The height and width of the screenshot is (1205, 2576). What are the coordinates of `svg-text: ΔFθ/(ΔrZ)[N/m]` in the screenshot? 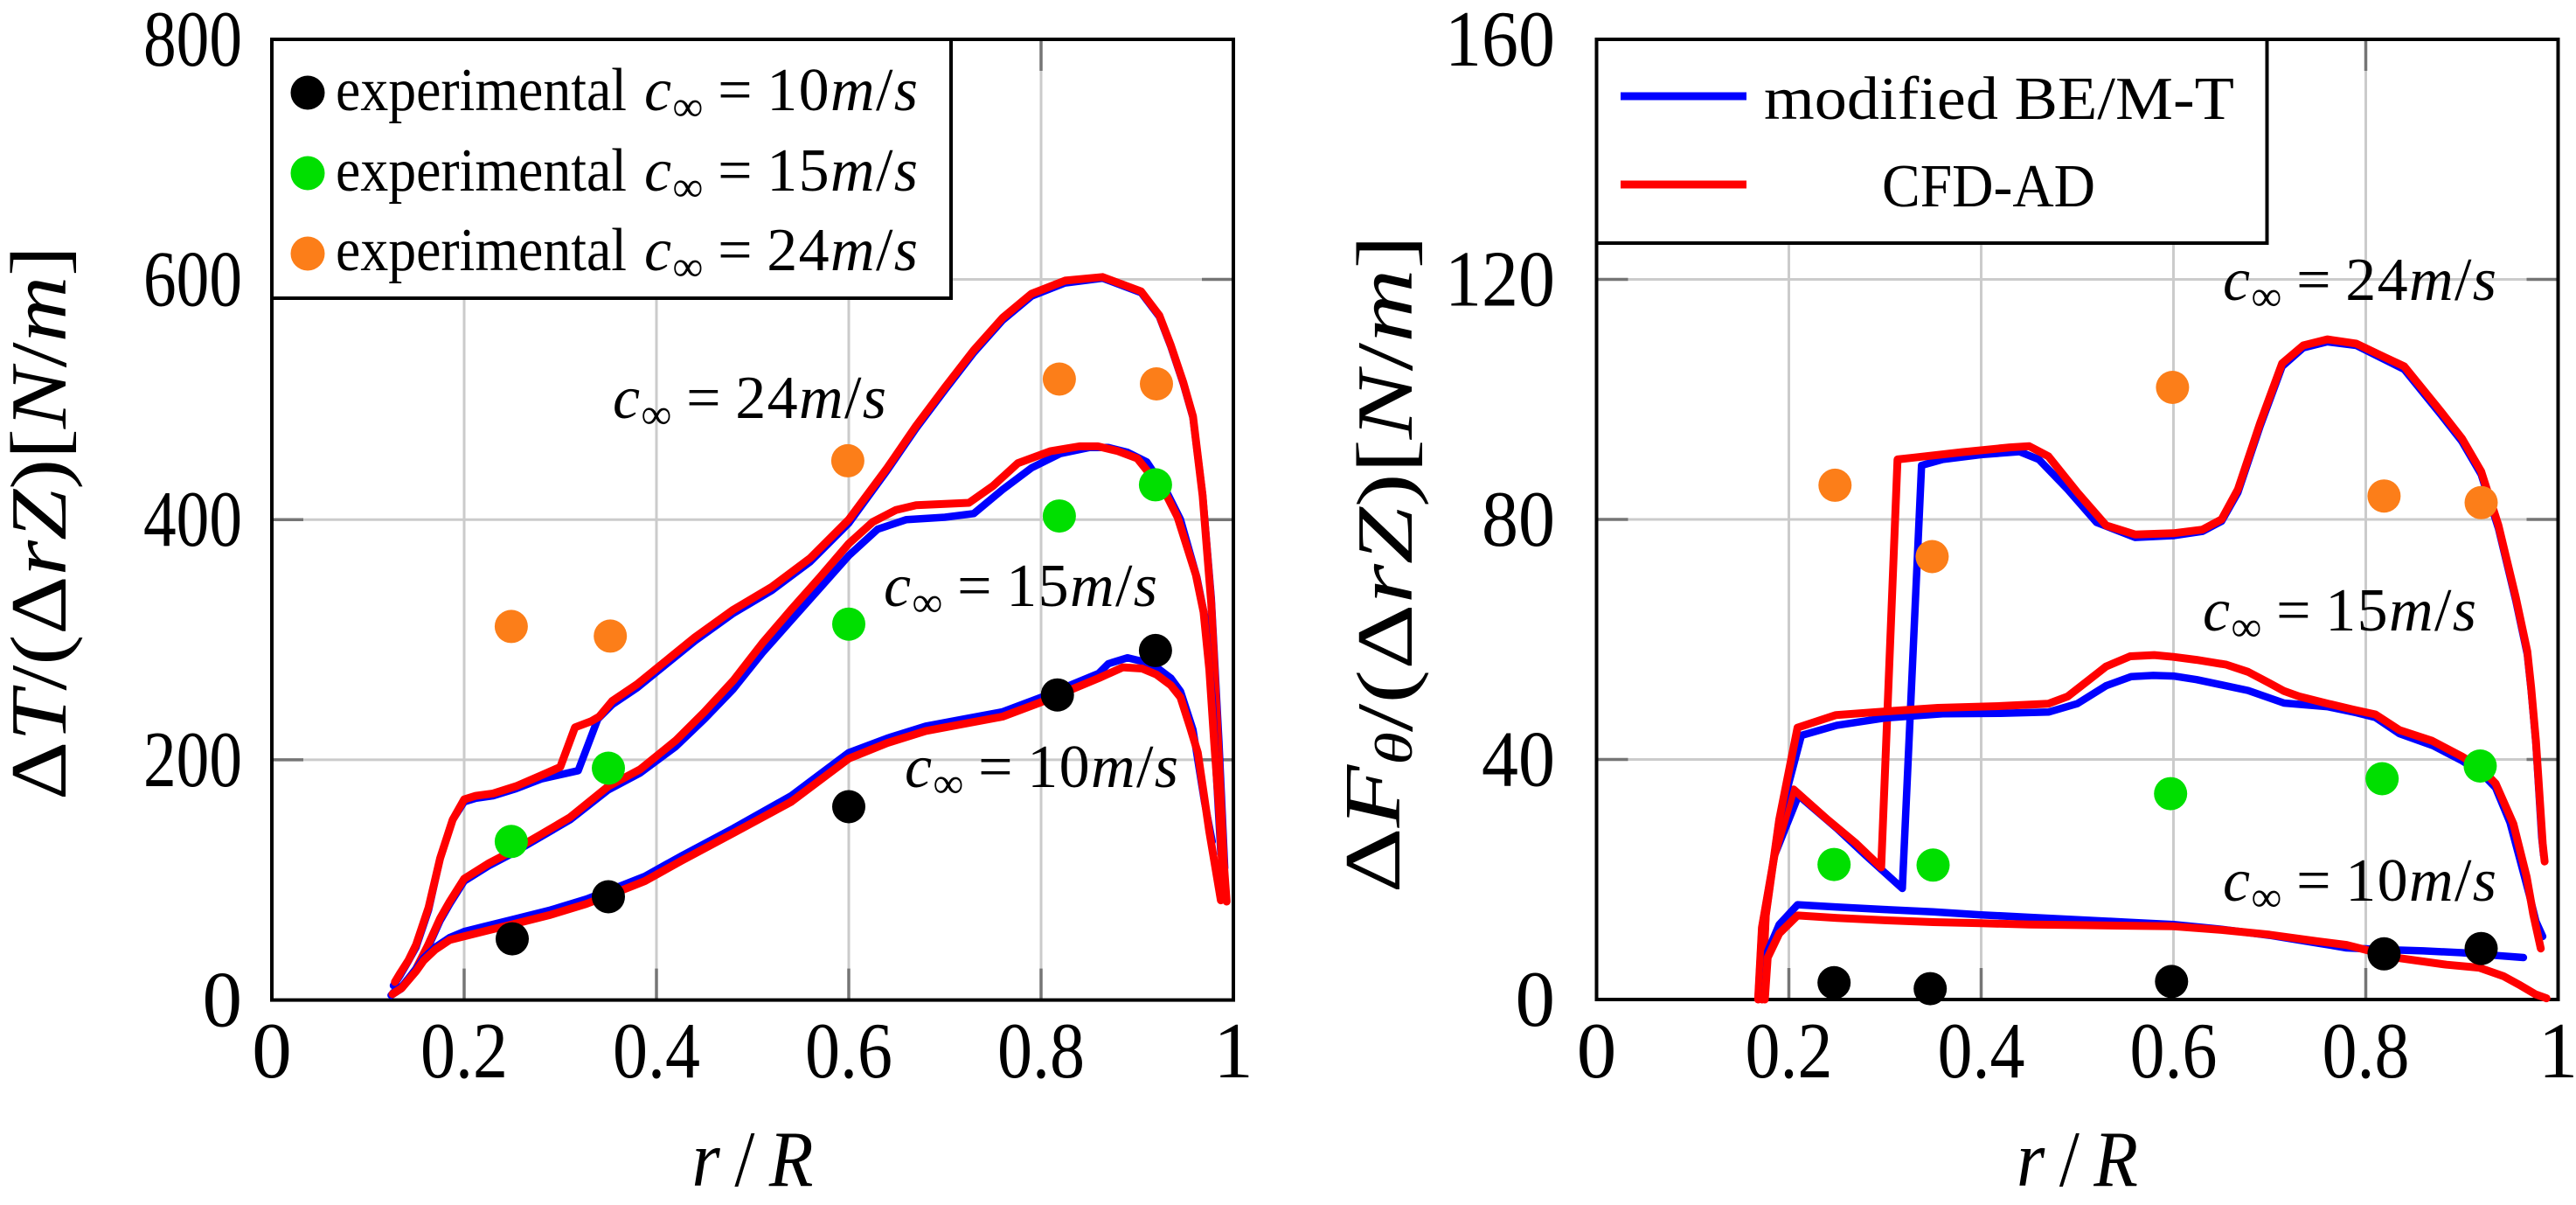 It's located at (1379, 563).